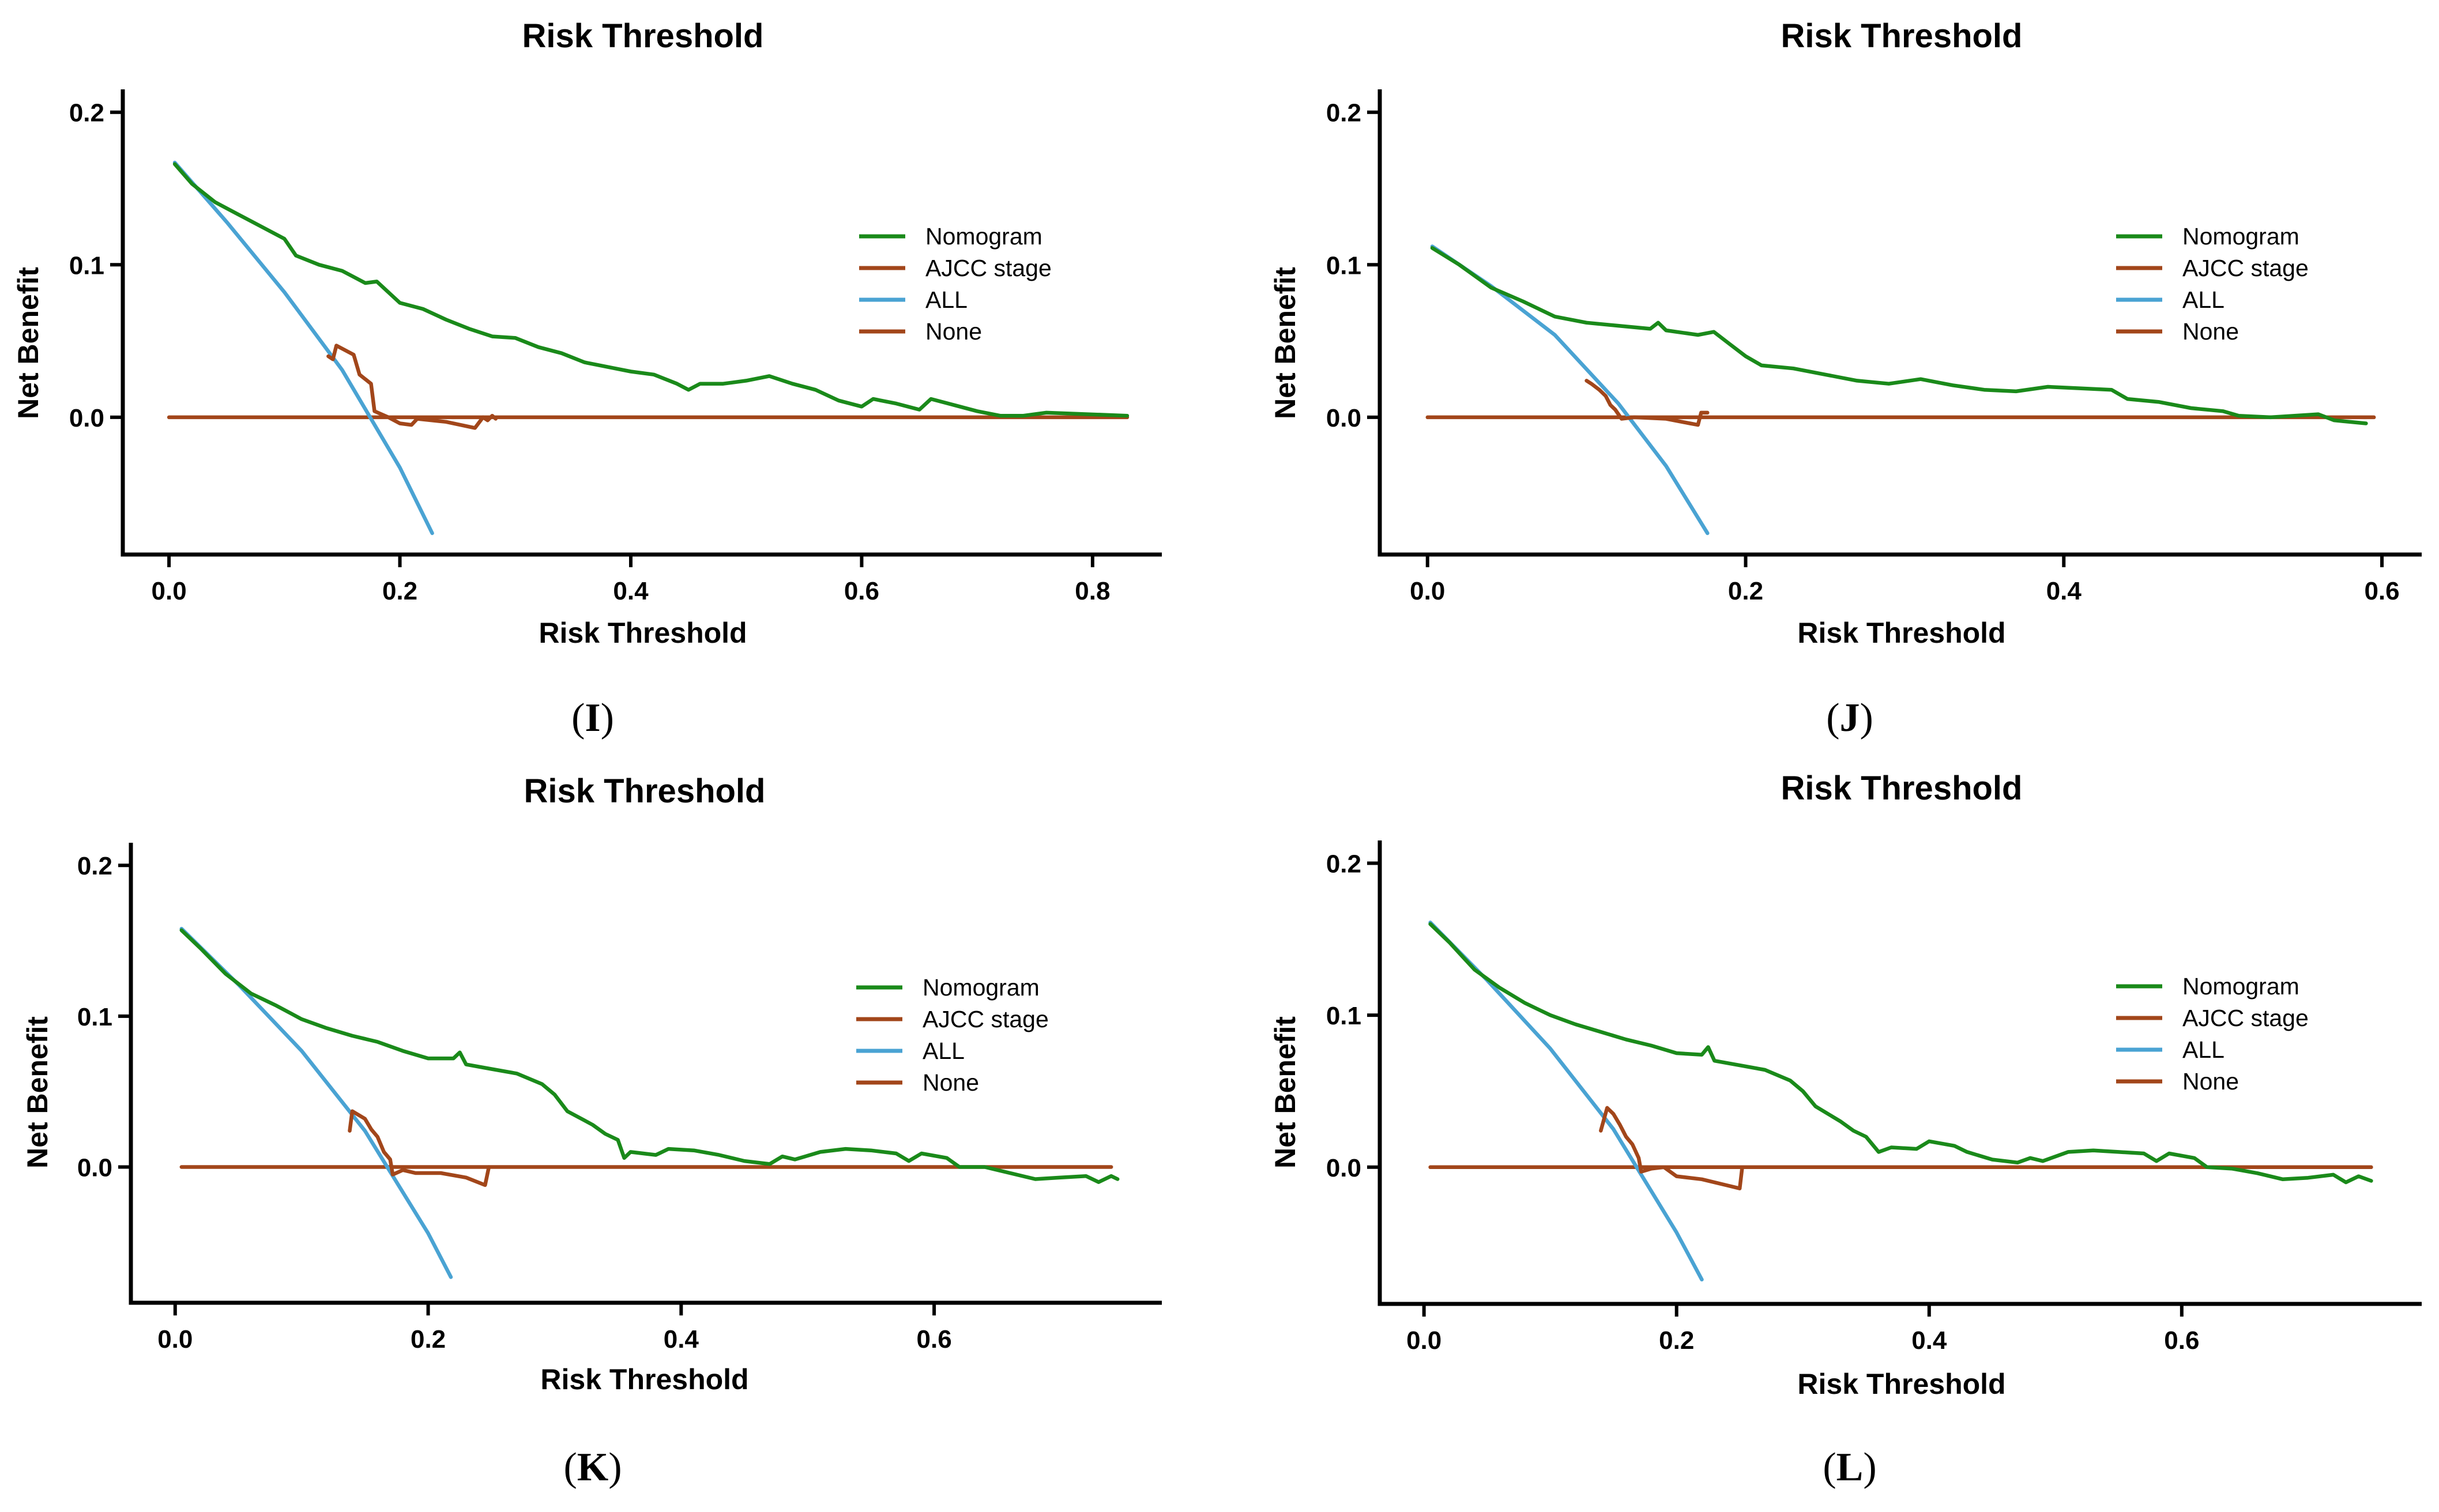 The height and width of the screenshot is (1512, 2439). I want to click on x-tick-label: 0.8, so click(1092, 591).